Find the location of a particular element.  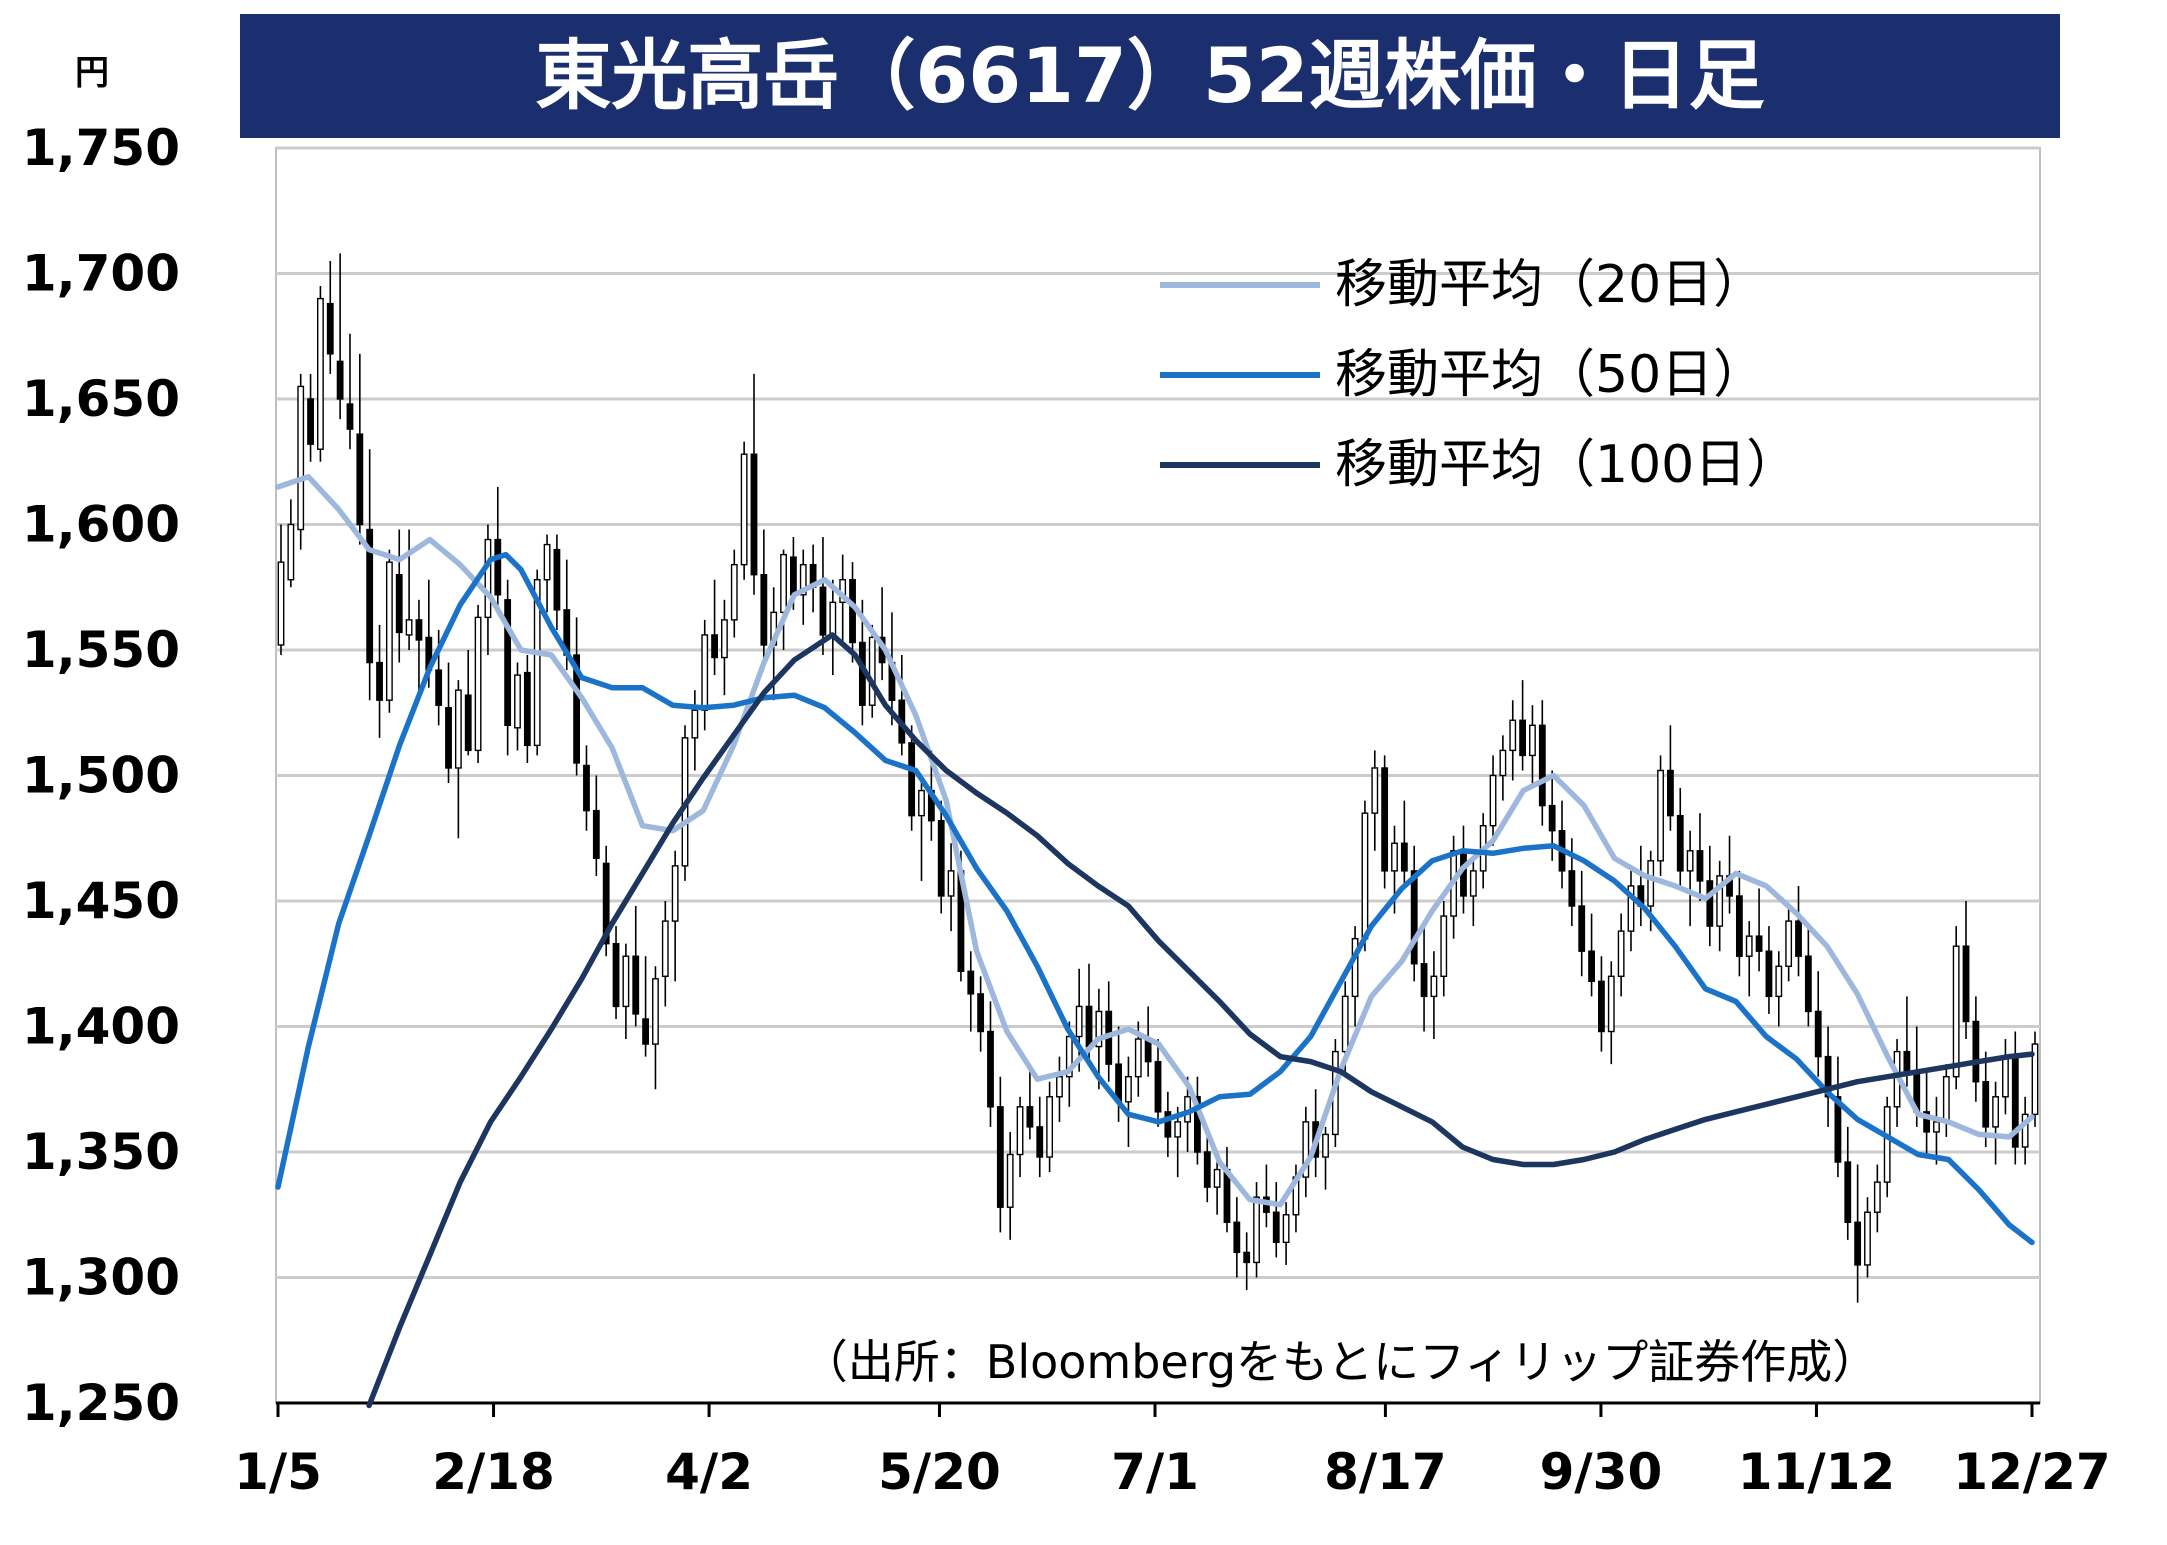

y-tick-label: 1,300 is located at coordinates (101, 1278).